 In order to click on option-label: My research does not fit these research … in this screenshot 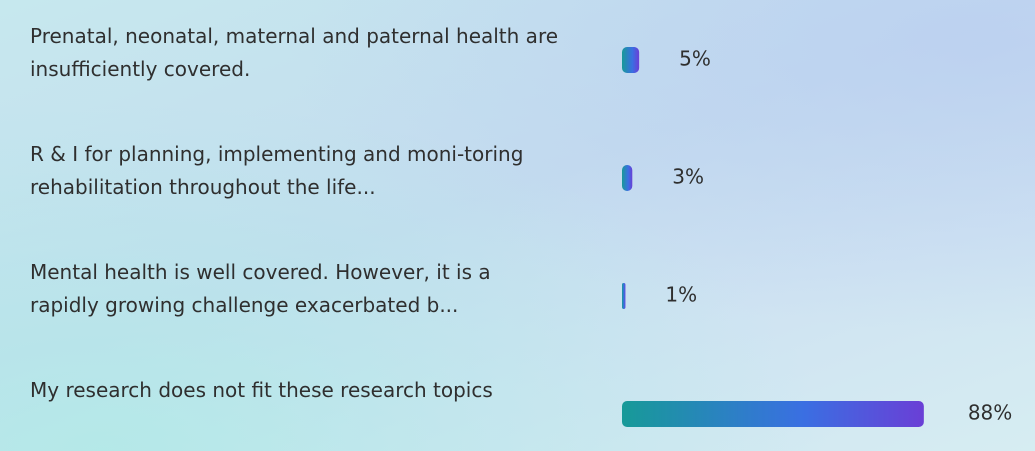, I will do `click(261, 390)`.